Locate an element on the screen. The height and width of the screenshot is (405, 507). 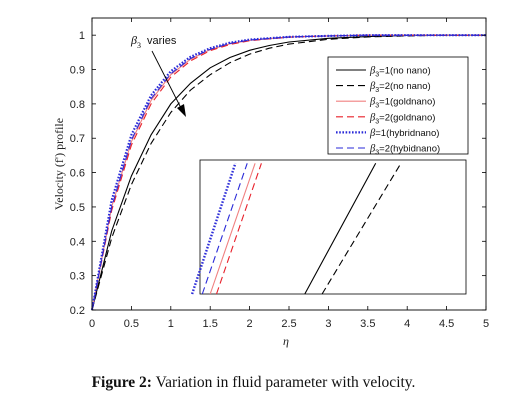
legend-entry-label: β3=1(goldnano) is located at coordinates (402, 103).